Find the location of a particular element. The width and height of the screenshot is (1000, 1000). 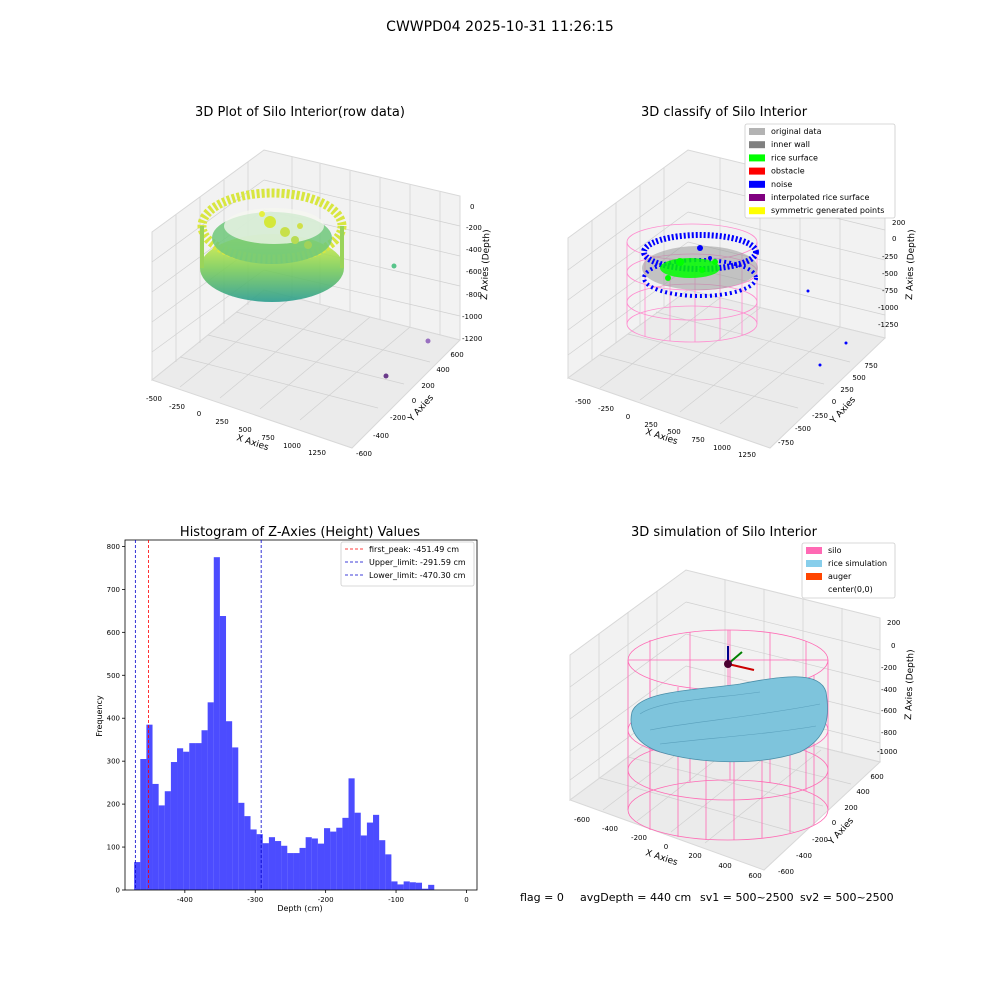

classify-ytick: 500 is located at coordinates (858, 378).